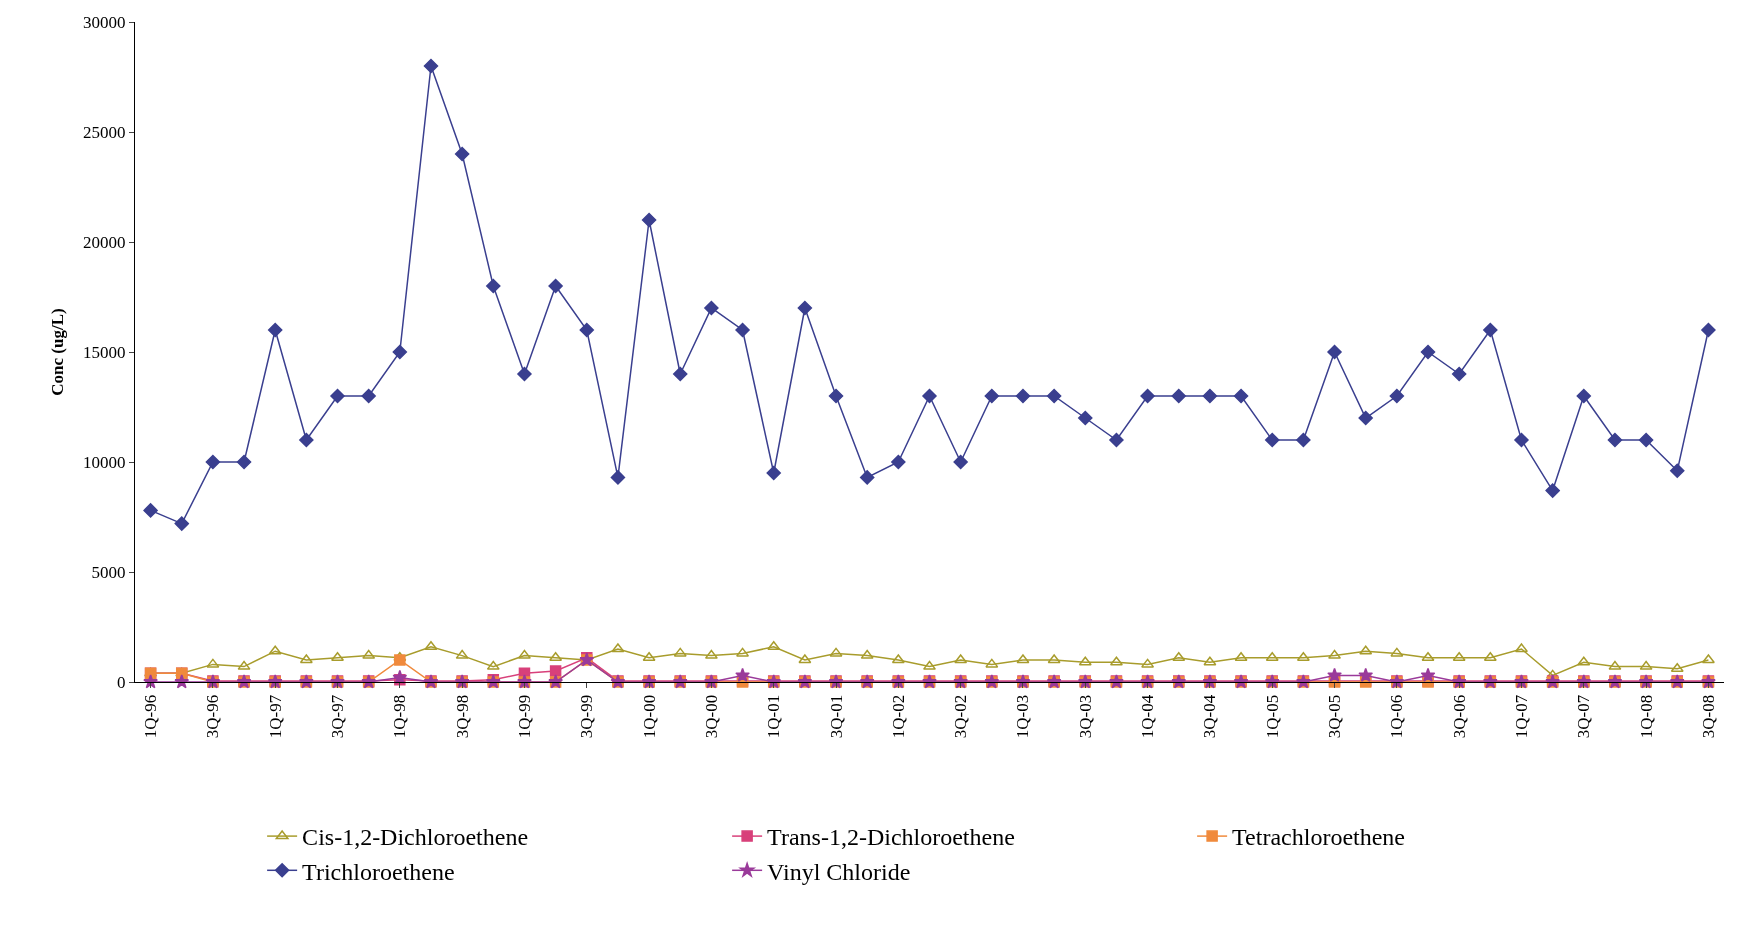  Describe the element at coordinates (104, 242) in the screenshot. I see `y-tick-label: 20000` at that location.